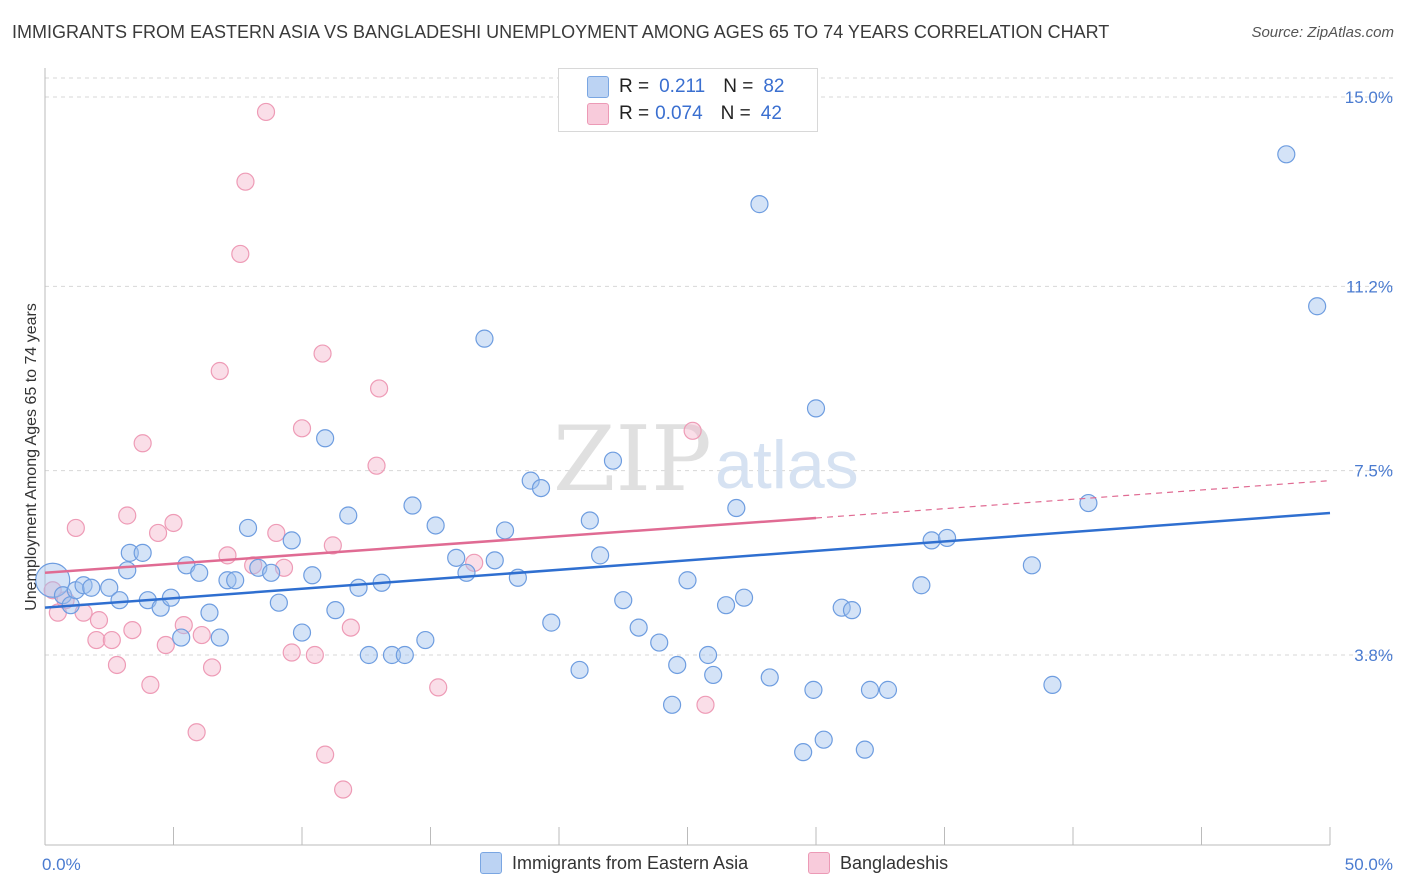 Image resolution: width=1406 pixels, height=892 pixels. What do you see at coordinates (1369, 864) in the screenshot?
I see `x-tick-label: 50.0%` at bounding box center [1369, 864].